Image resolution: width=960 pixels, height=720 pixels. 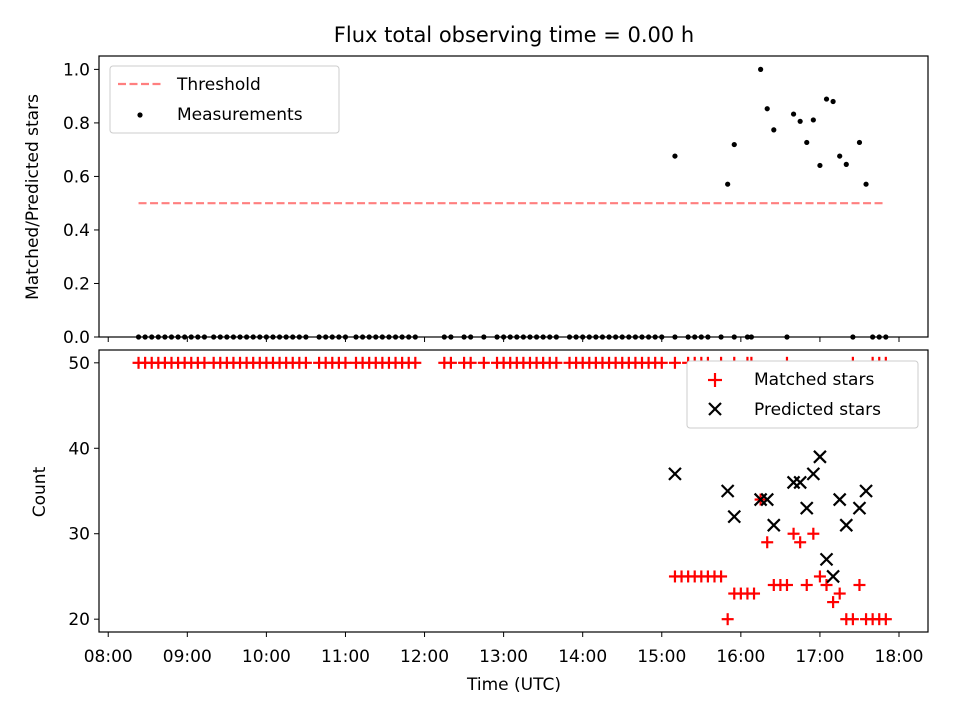 What do you see at coordinates (76, 124) in the screenshot?
I see `ratio-y-tick-label: 0.8` at bounding box center [76, 124].